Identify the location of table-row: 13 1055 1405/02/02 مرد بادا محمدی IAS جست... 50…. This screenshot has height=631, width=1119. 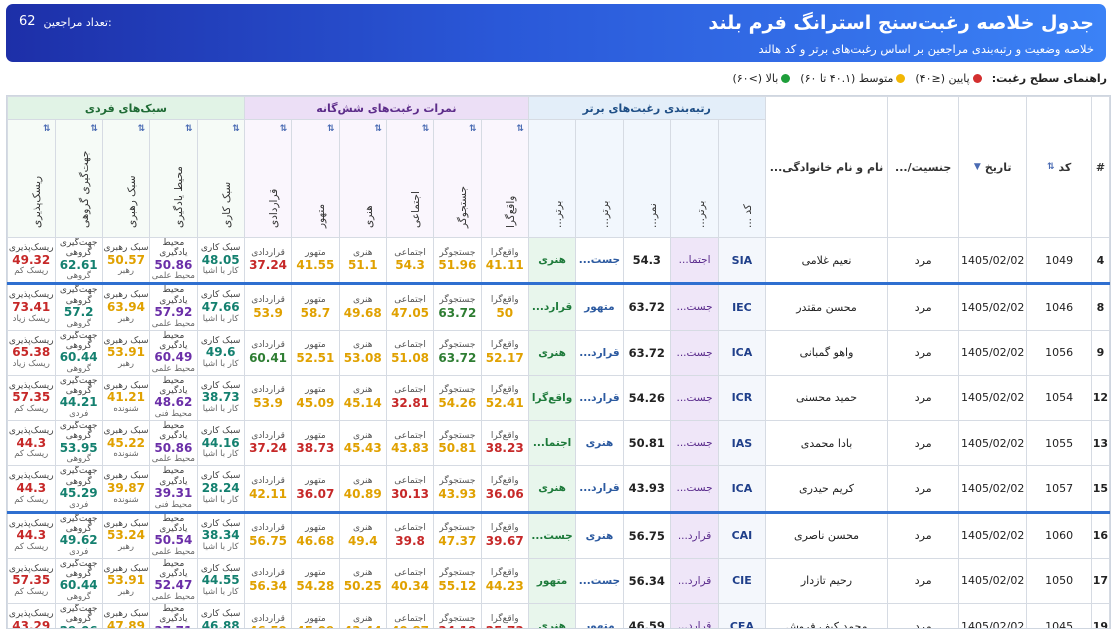
(558, 443).